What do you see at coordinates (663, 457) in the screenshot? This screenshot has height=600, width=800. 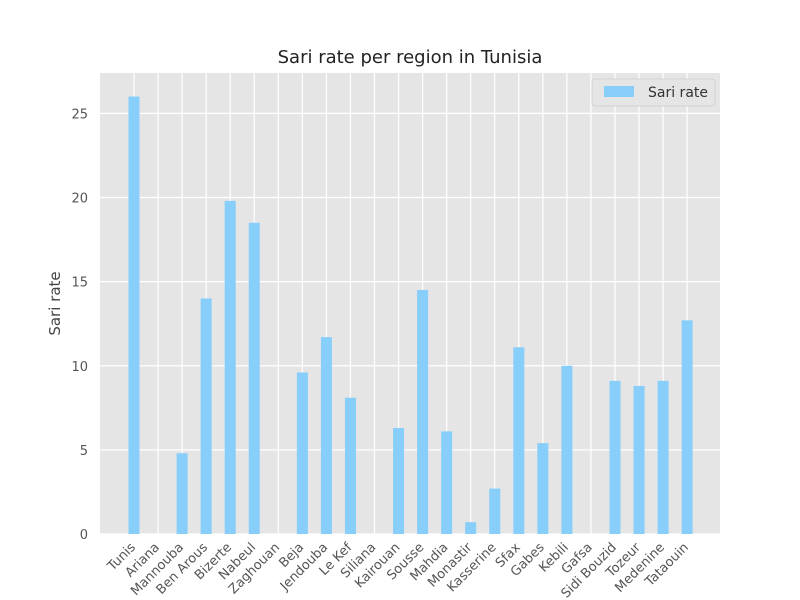 I see `bar-medenine` at bounding box center [663, 457].